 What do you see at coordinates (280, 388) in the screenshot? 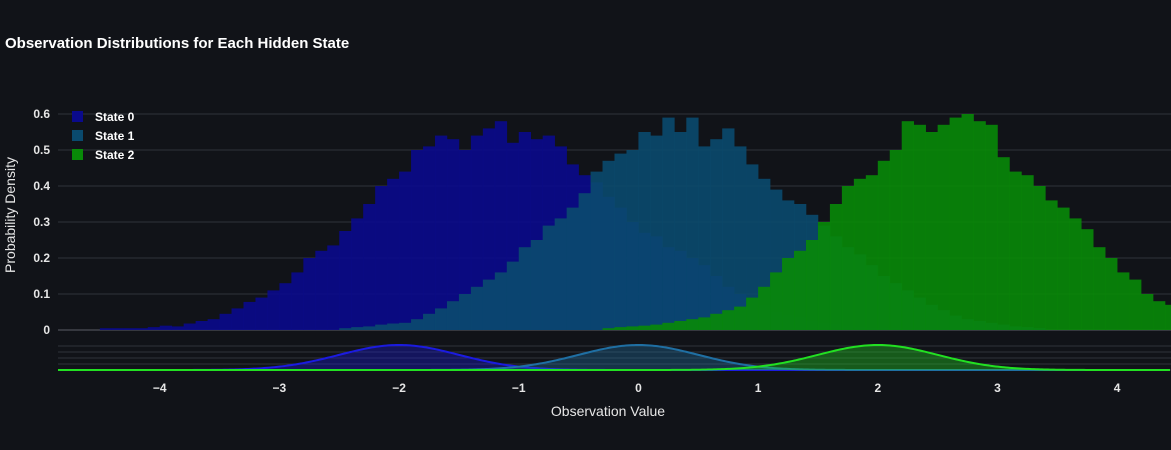
I see `x-tick-label: −3` at bounding box center [280, 388].